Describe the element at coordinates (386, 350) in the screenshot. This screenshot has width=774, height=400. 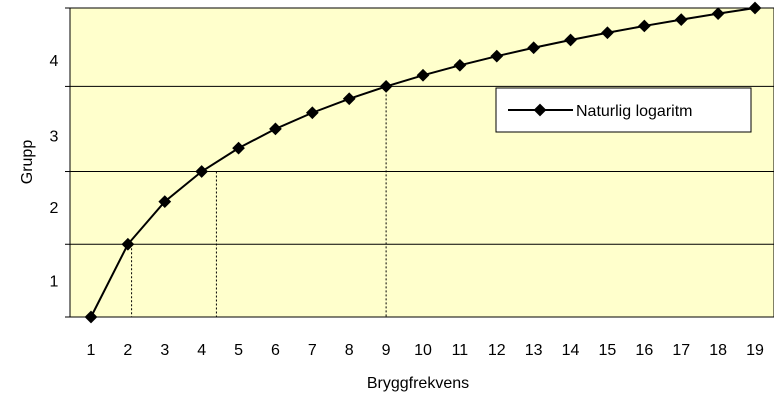
I see `x-tick-label: 9` at that location.